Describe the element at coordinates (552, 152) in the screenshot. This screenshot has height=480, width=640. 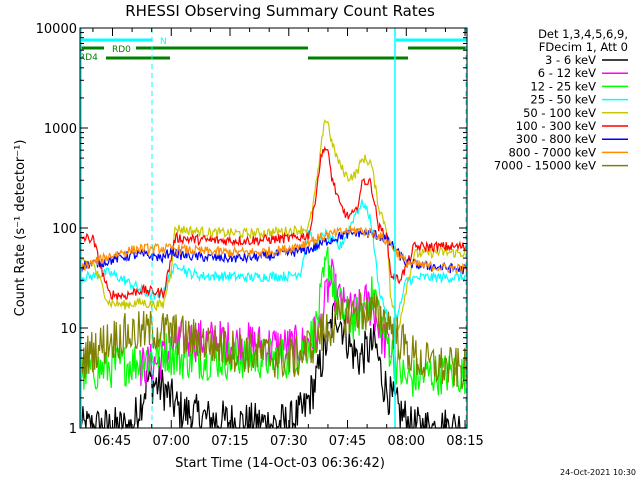
I see `legend-label-8: 800 - 7000 keV` at that location.